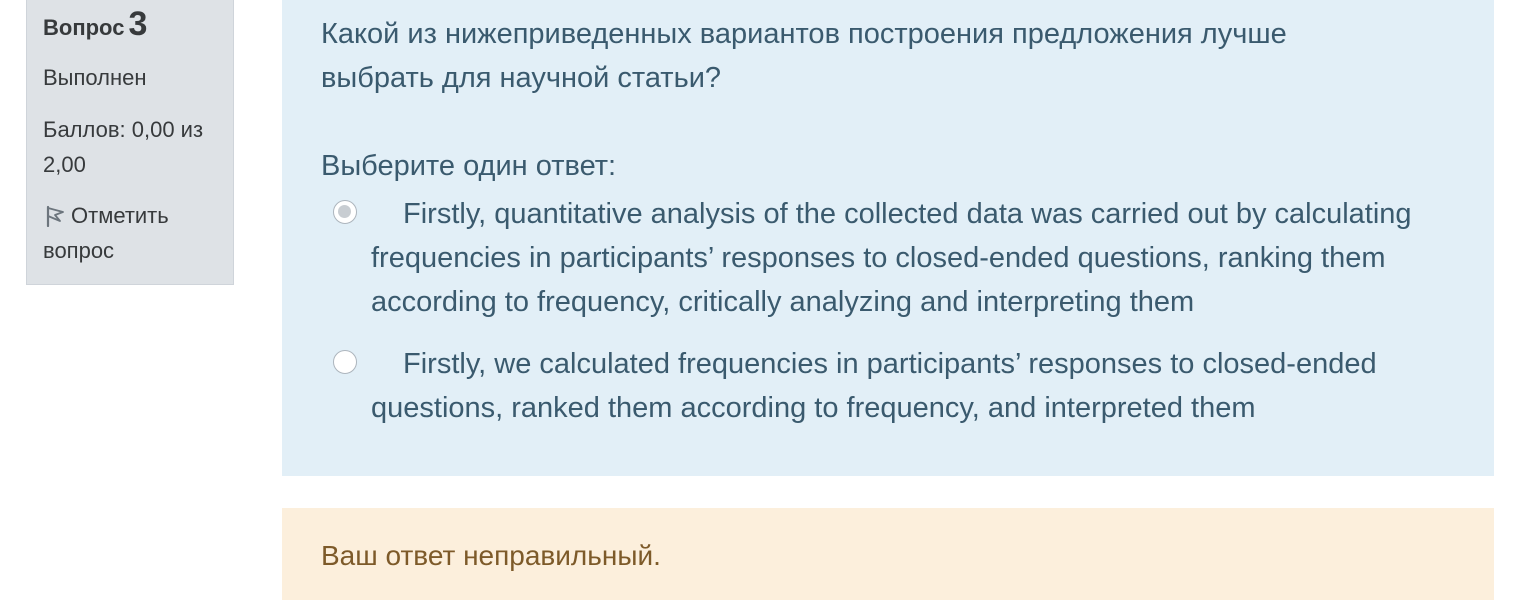  I want to click on flag-icon, so click(55, 215).